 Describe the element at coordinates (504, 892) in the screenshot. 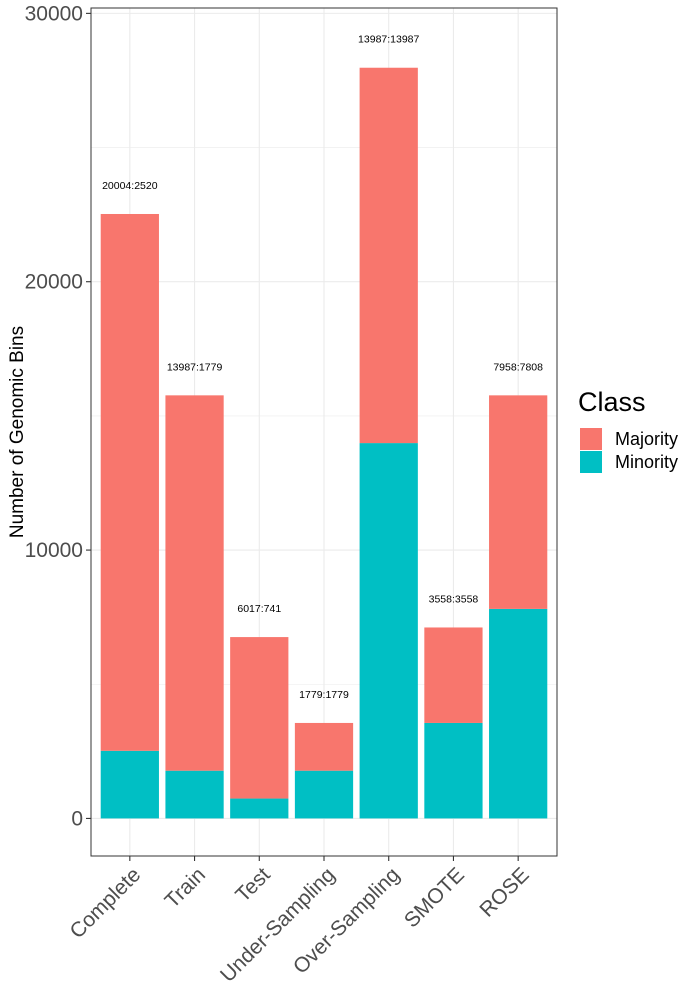

I see `x-tick-label: ROSE` at that location.